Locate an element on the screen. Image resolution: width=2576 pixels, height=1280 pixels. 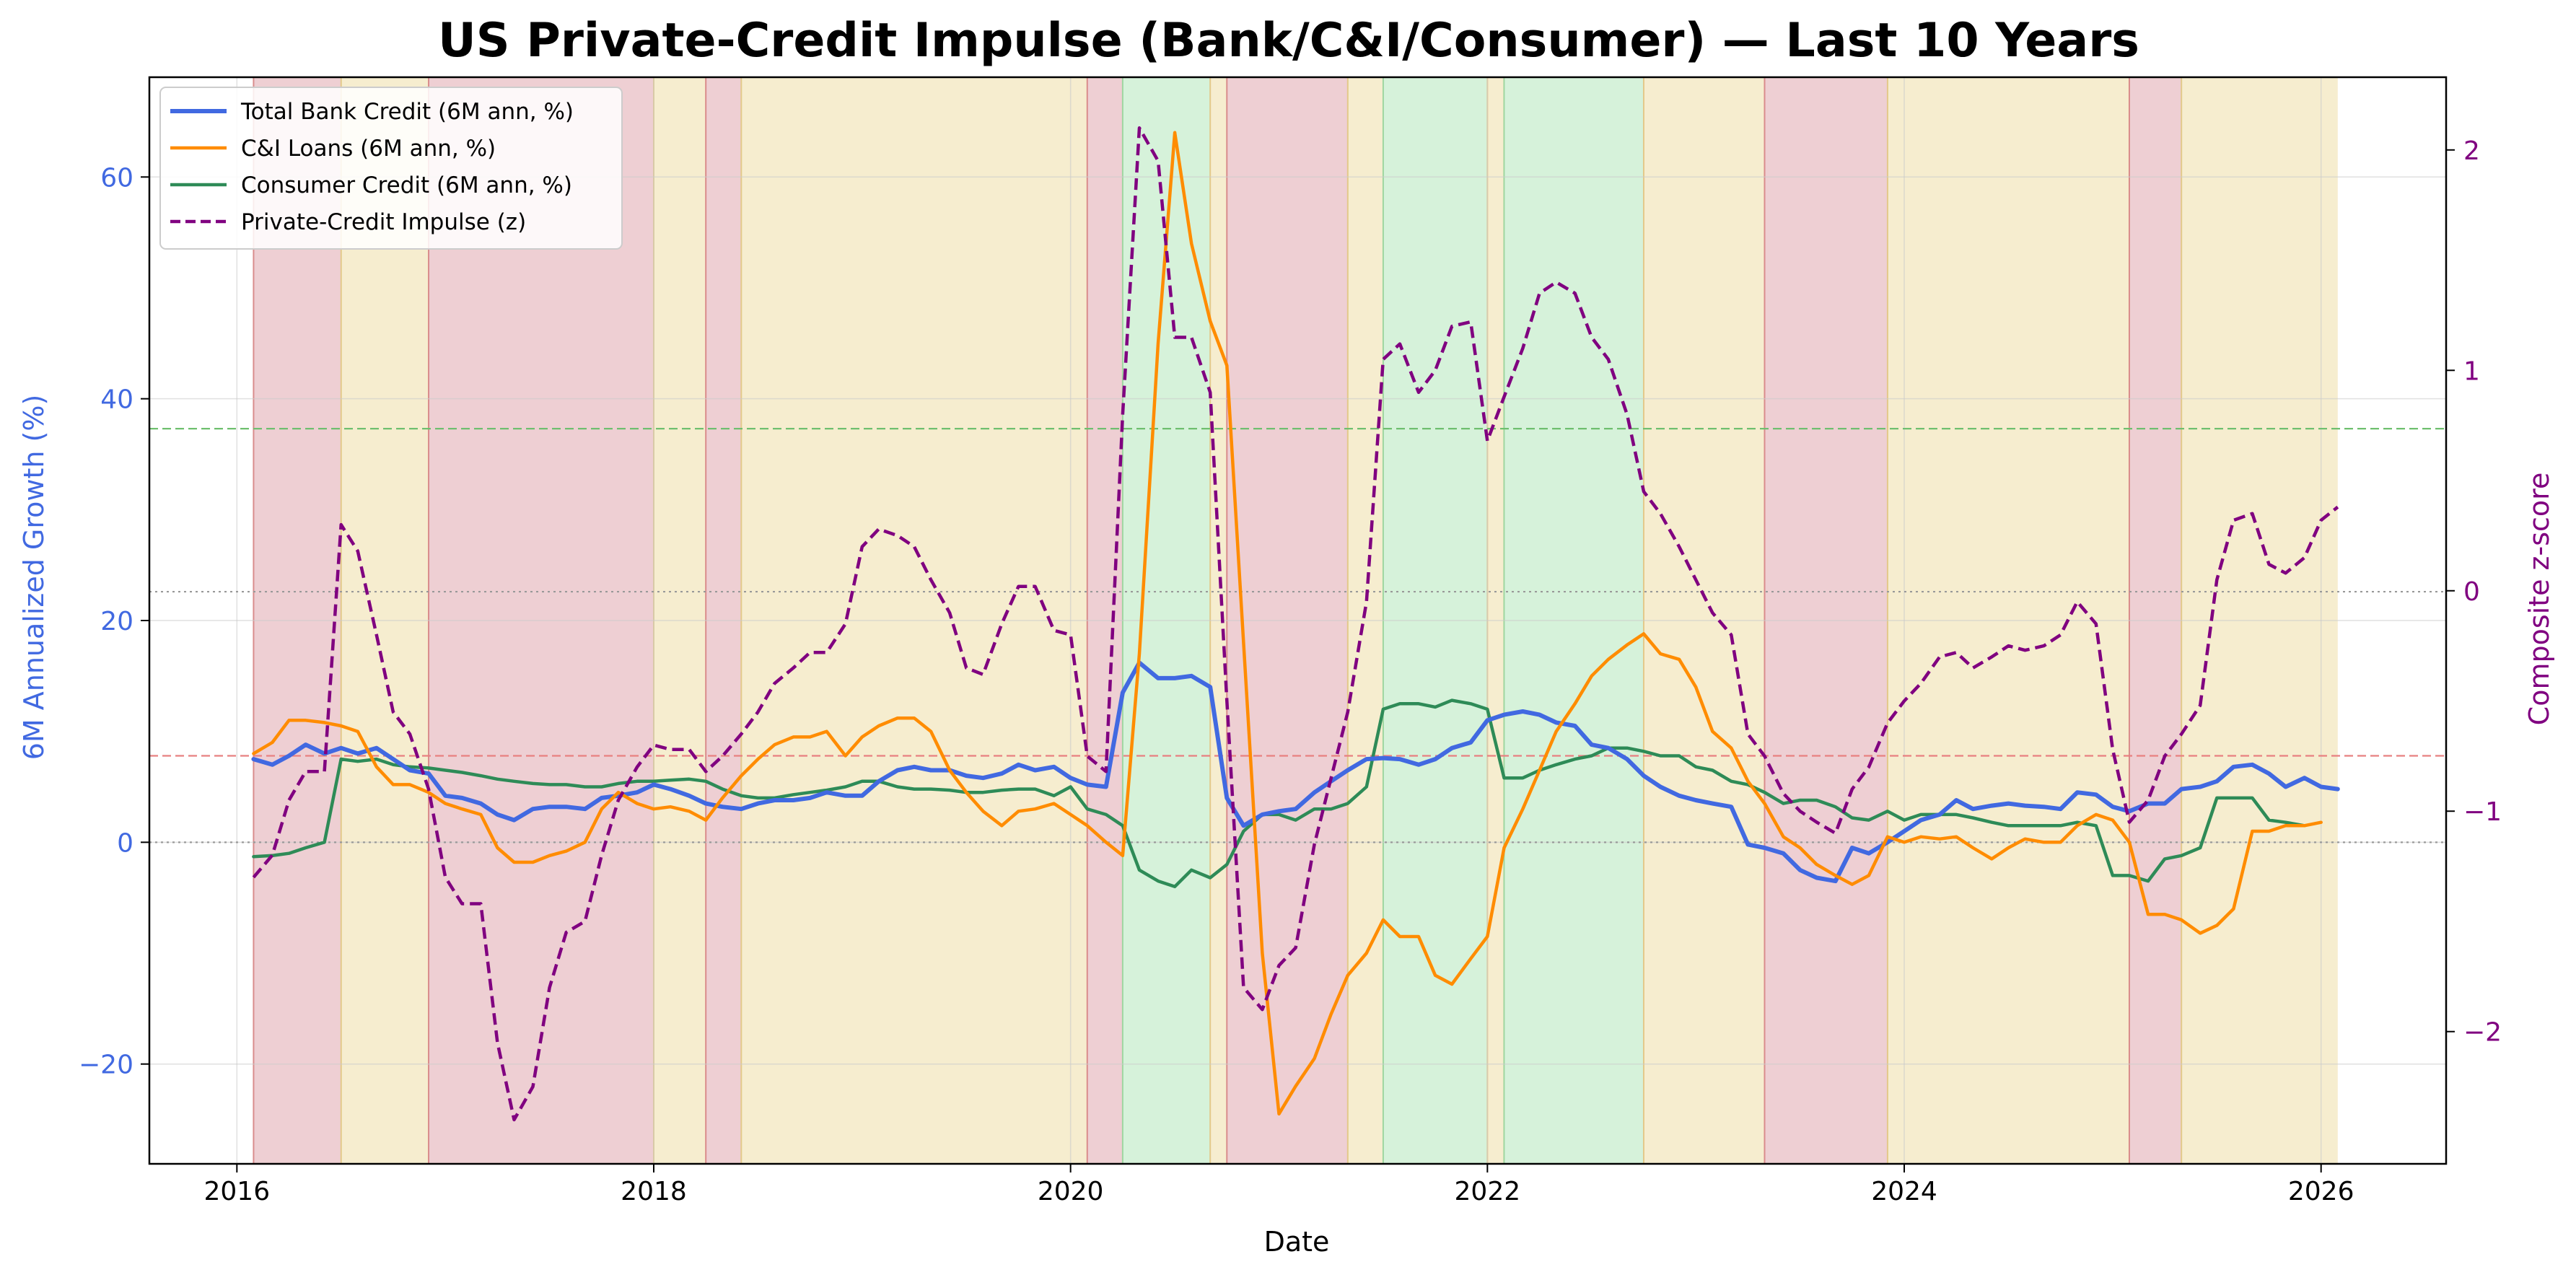
x-tick-label: 2020 is located at coordinates (1071, 1191).